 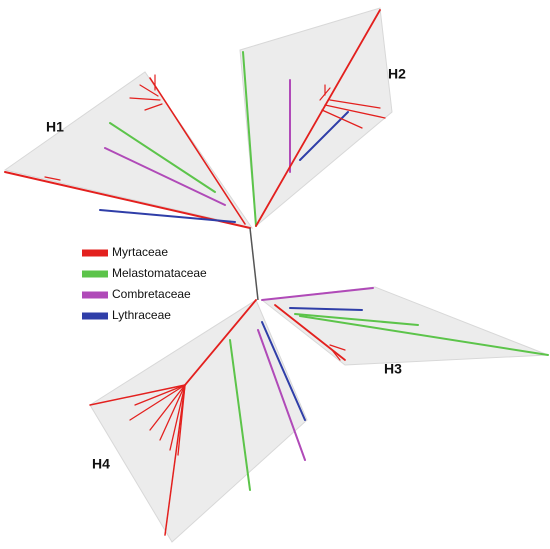 I want to click on legend-label: Myrtaceae, so click(x=140, y=252).